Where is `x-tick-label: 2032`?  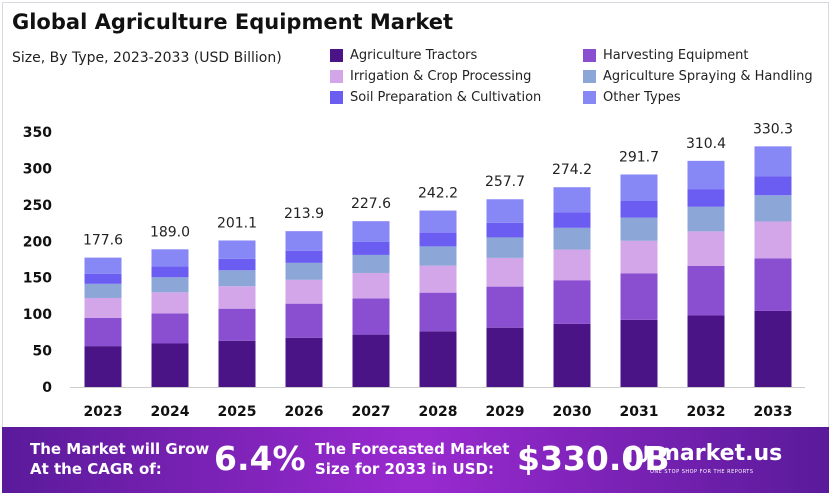 x-tick-label: 2032 is located at coordinates (706, 412).